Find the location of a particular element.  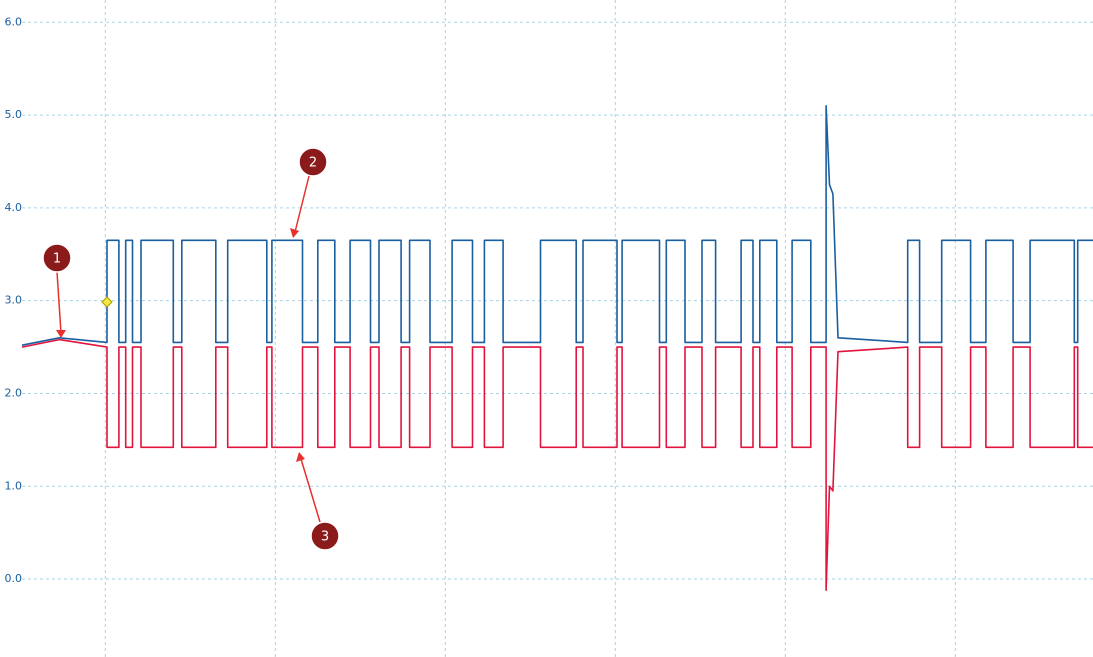

annotation-label: 3 is located at coordinates (325, 537).